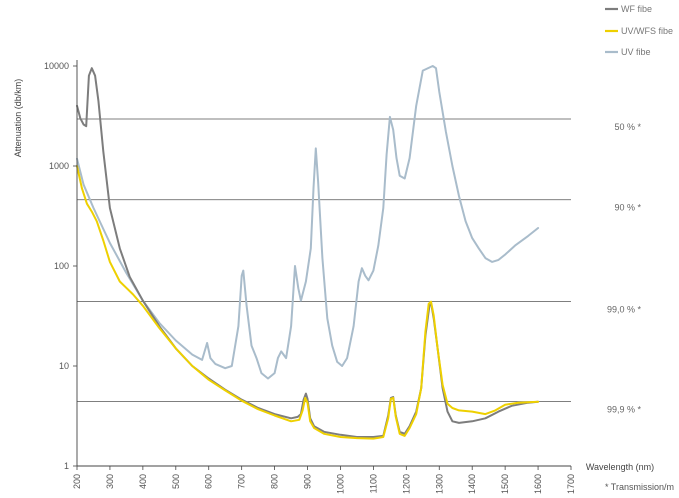  Describe the element at coordinates (624, 410) in the screenshot. I see `reference-line-label: 99,9 % *` at that location.